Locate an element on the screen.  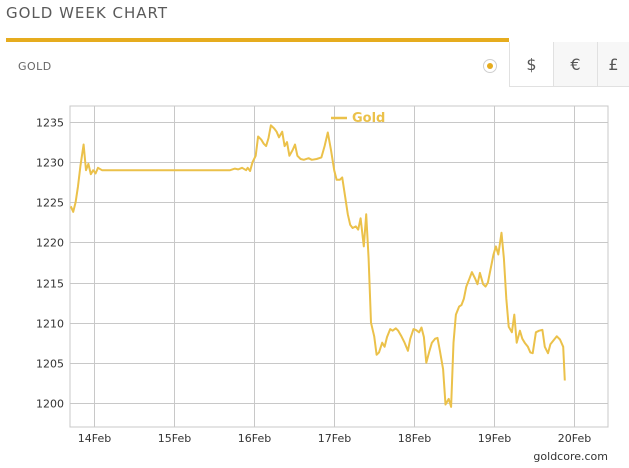
legend-label-gold: Gold is located at coordinates (368, 118).